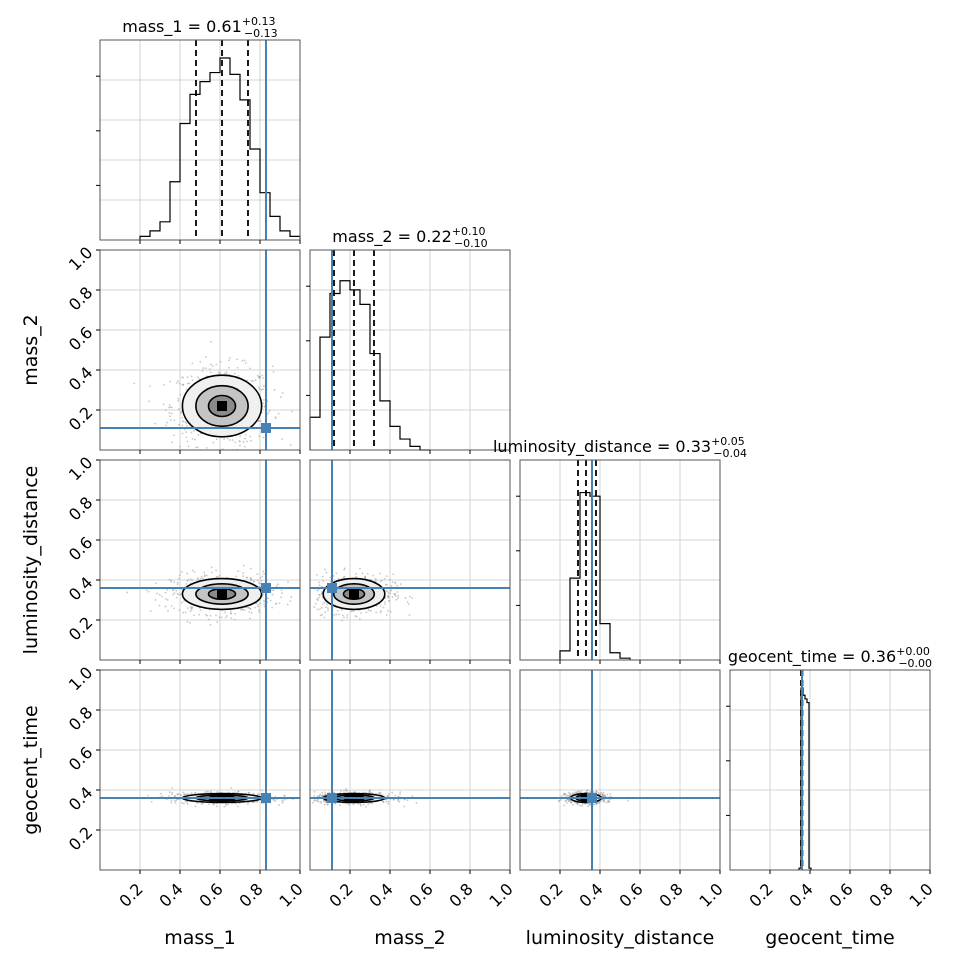 This screenshot has height=970, width=970. I want to click on x-axis-label-mass_1: mass_1, so click(200, 938).